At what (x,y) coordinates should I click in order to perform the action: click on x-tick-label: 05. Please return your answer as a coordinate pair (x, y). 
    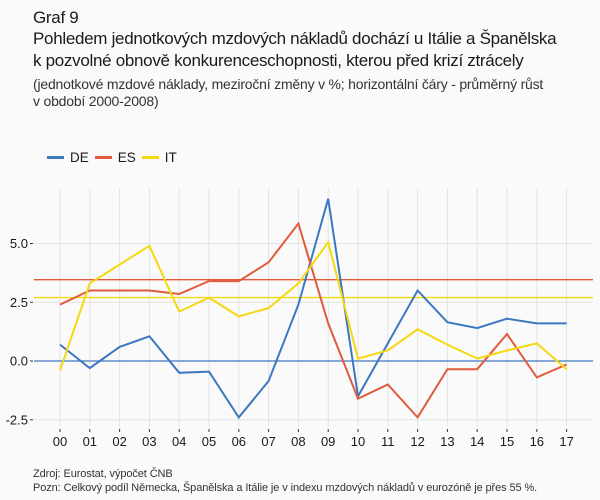
    Looking at the image, I should click on (209, 441).